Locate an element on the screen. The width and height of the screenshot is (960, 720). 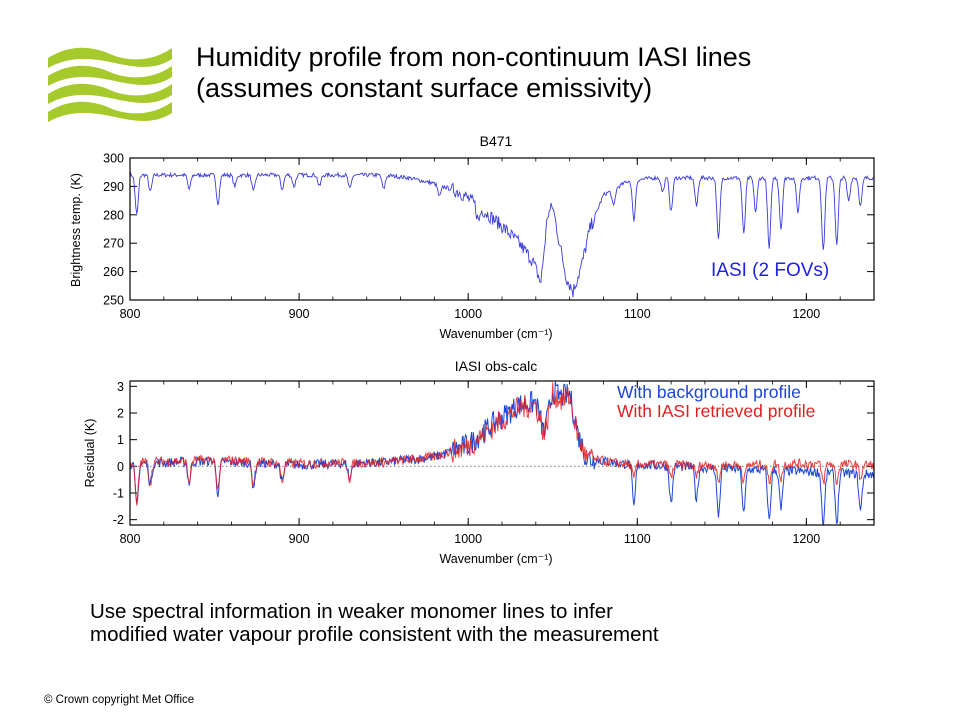
y-tick-label: -1 is located at coordinates (118, 494).